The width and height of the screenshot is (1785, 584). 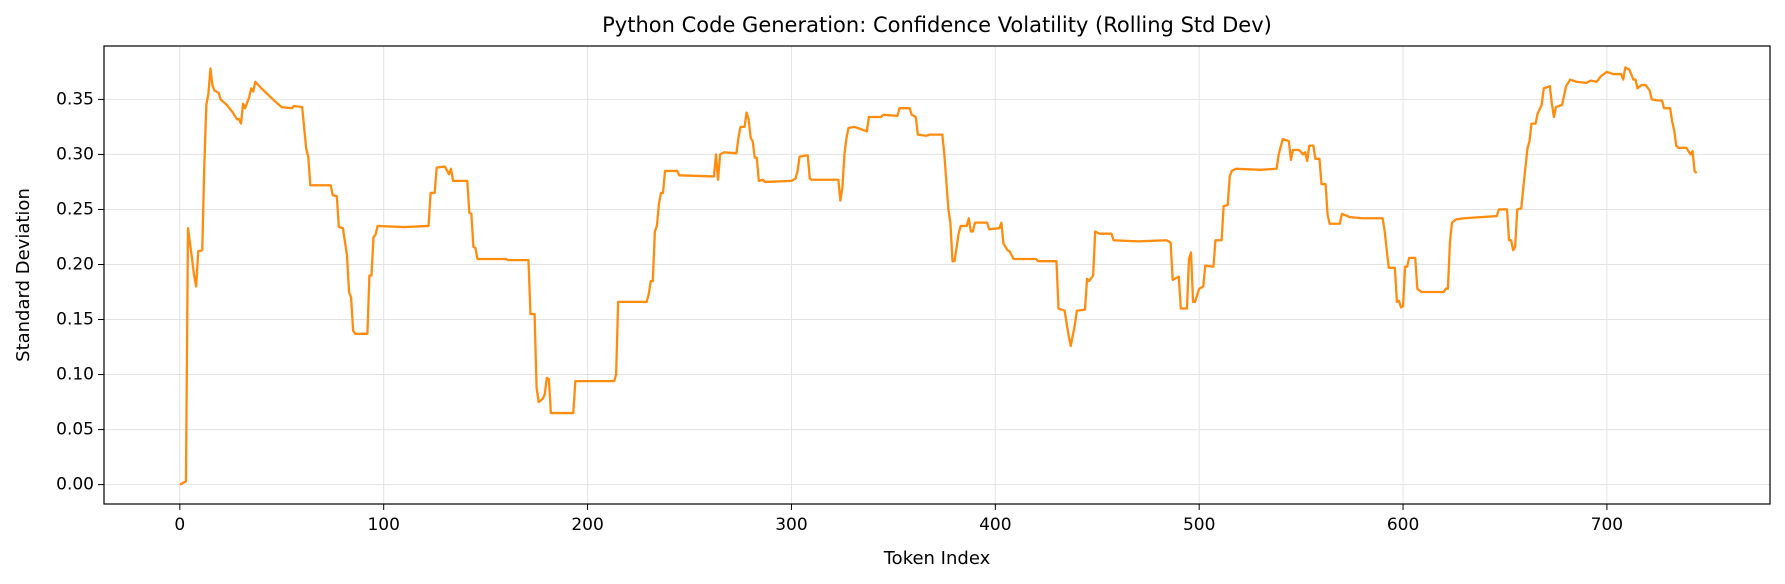 I want to click on x-tick-label: 400, so click(x=995, y=525).